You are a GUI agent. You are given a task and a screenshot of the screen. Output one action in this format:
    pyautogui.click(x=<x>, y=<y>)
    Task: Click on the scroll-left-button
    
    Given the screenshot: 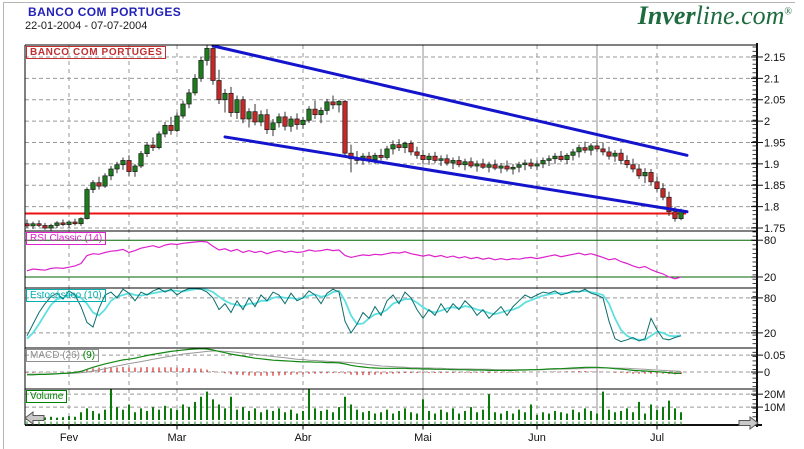 What is the action you would take?
    pyautogui.click(x=35, y=418)
    